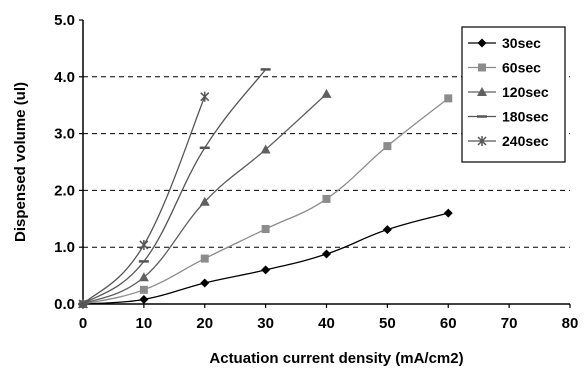 This screenshot has width=585, height=368. Describe the element at coordinates (64, 20) in the screenshot. I see `y-tick-label: 5.0` at that location.